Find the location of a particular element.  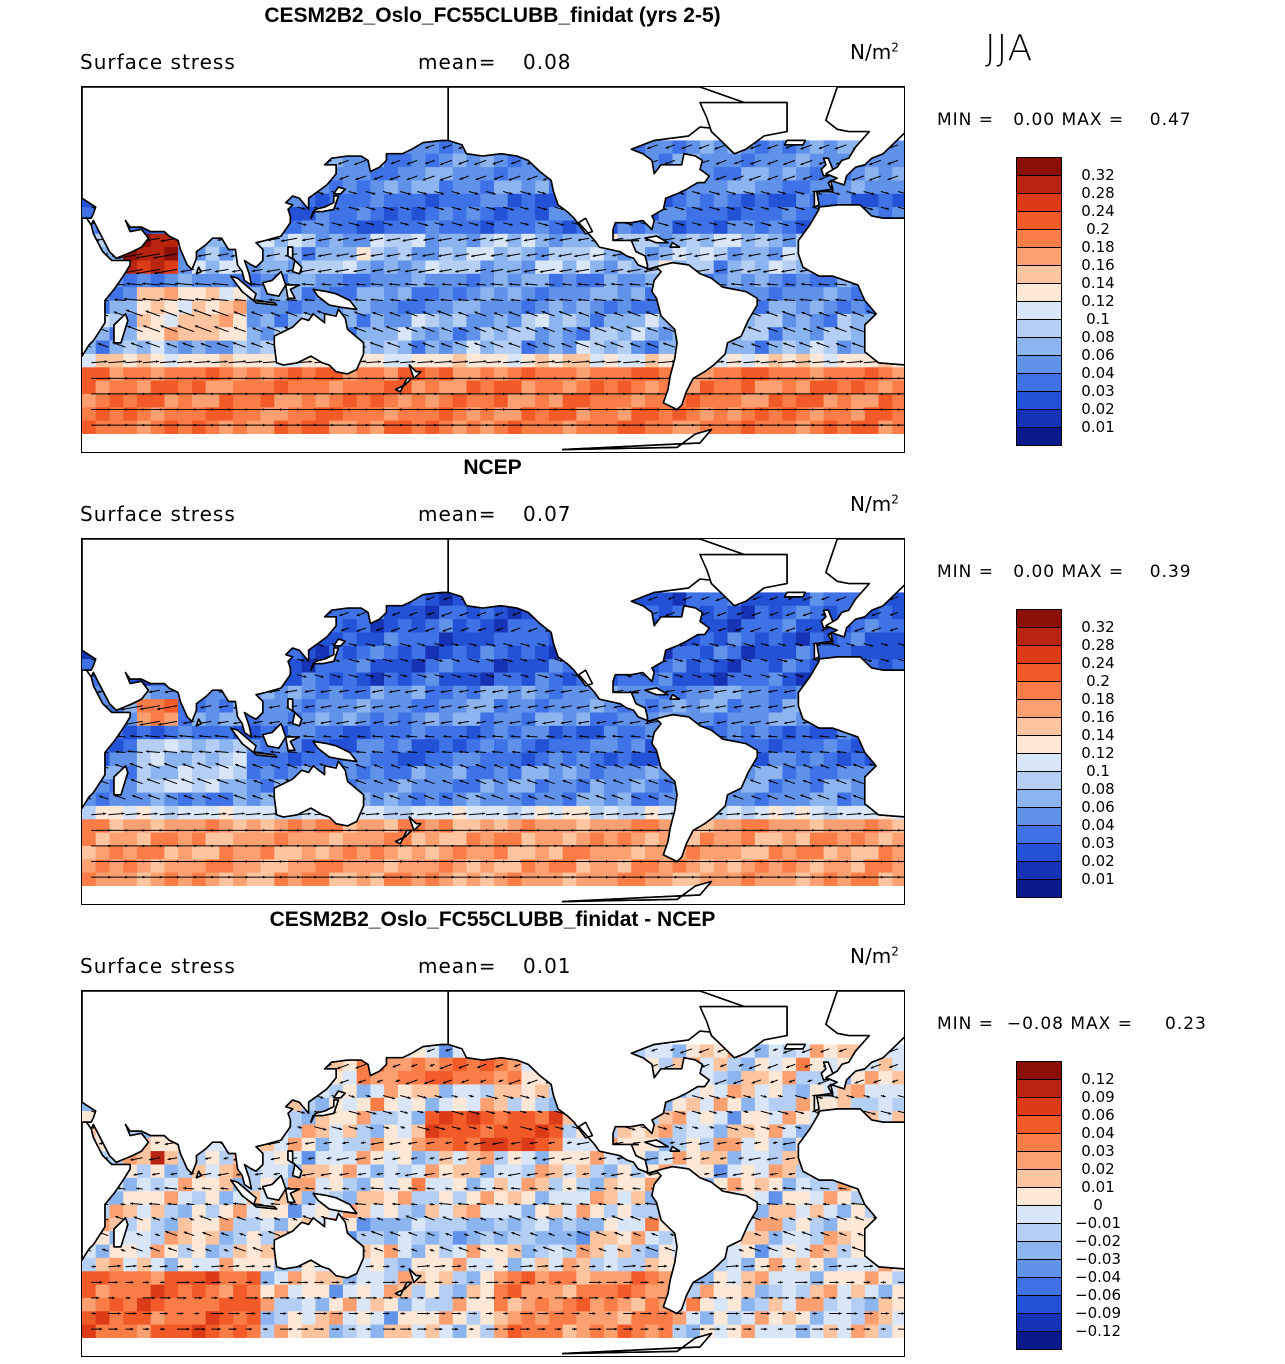

legend-level-label: 0.01 is located at coordinates (1098, 427).